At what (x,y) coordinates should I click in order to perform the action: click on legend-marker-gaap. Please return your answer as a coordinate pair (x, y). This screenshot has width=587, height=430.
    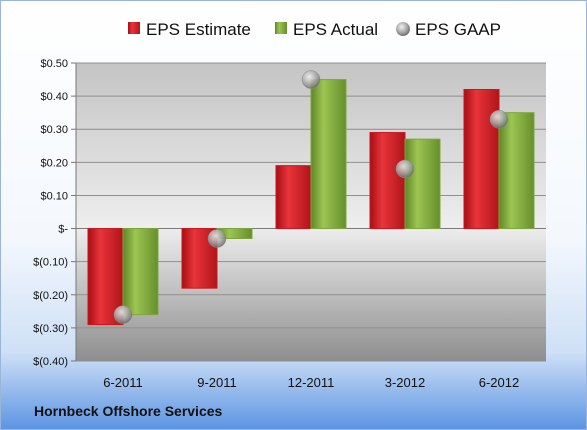
    Looking at the image, I should click on (403, 29).